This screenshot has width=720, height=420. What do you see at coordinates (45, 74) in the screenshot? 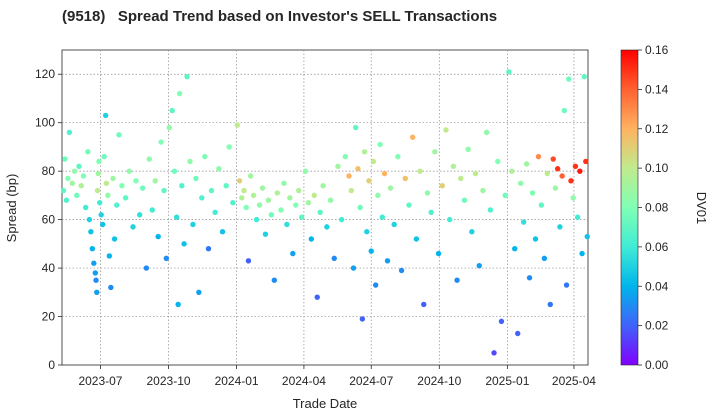
I see `y-tick-label: 120` at bounding box center [45, 74].